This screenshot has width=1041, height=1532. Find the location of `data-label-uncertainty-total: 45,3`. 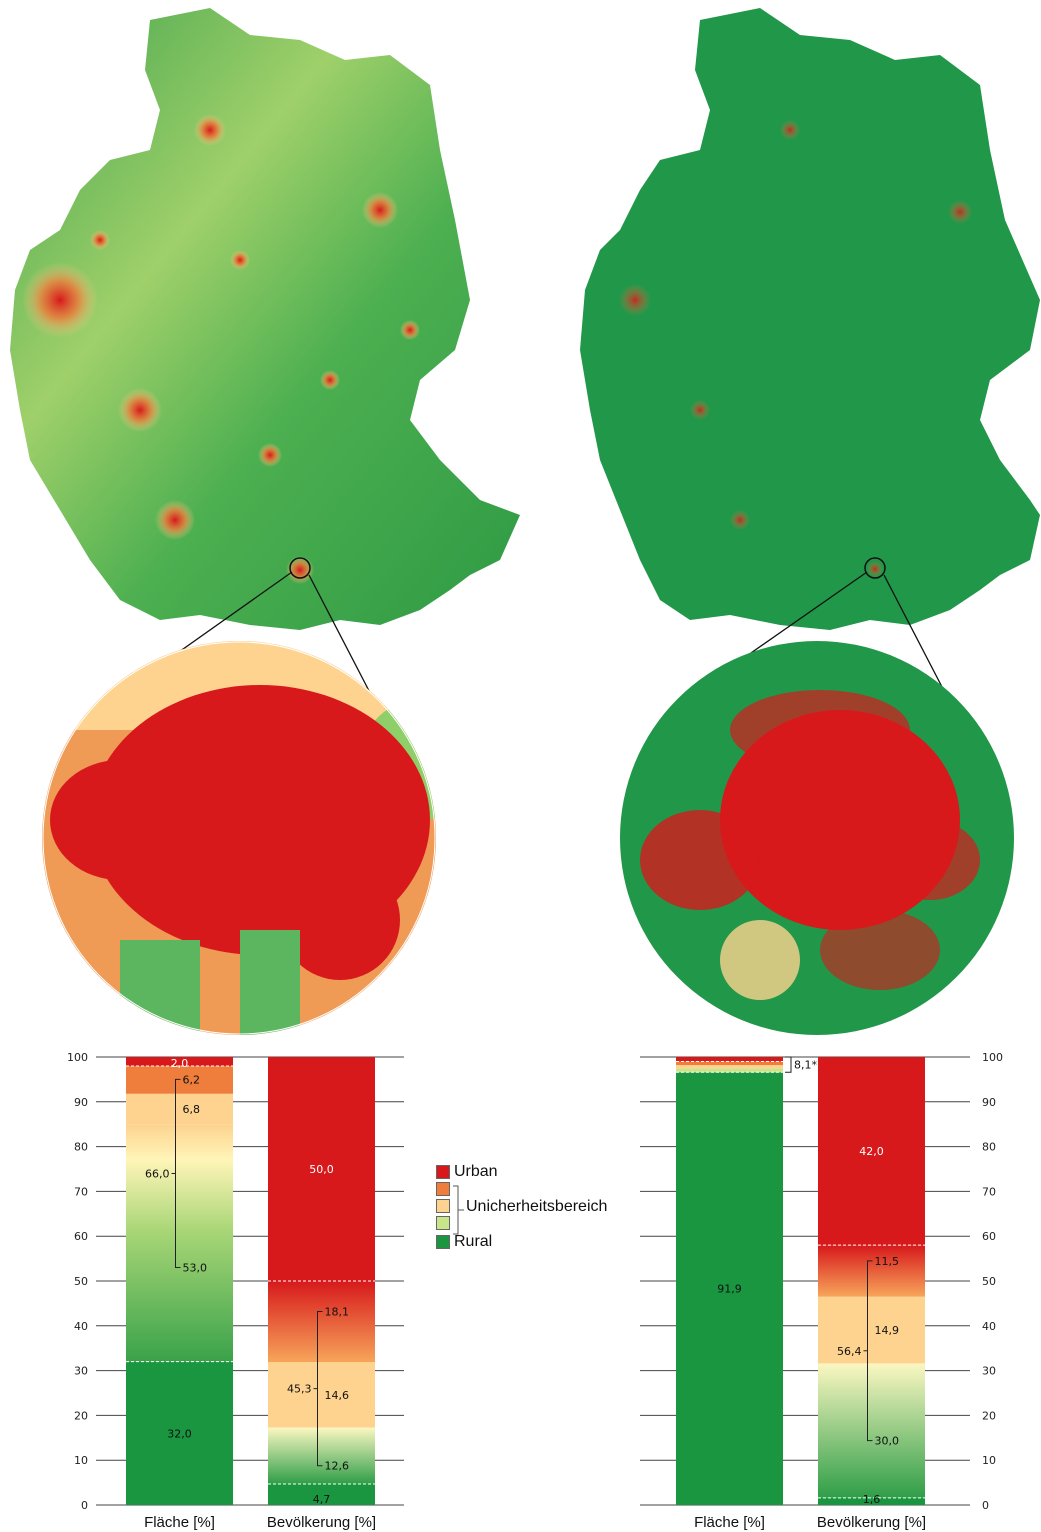

data-label-uncertainty-total: 45,3 is located at coordinates (299, 1389).